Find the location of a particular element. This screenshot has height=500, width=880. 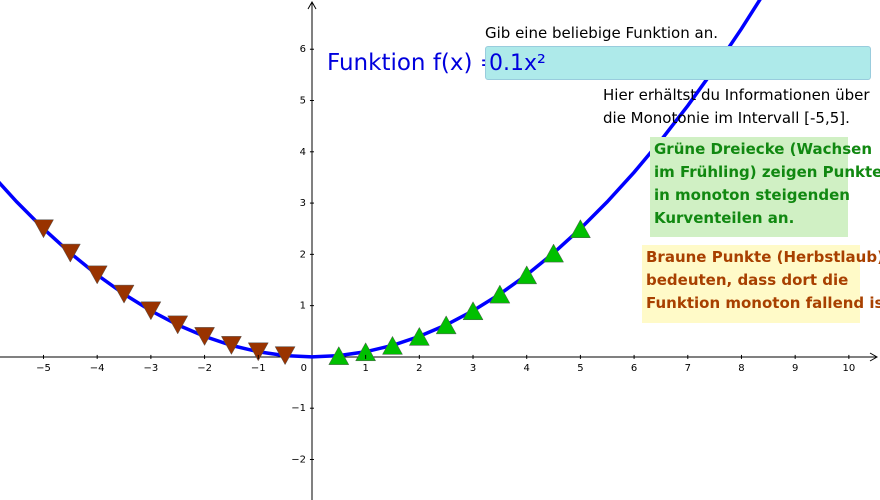

y-tick-label: −1 is located at coordinates (298, 408).